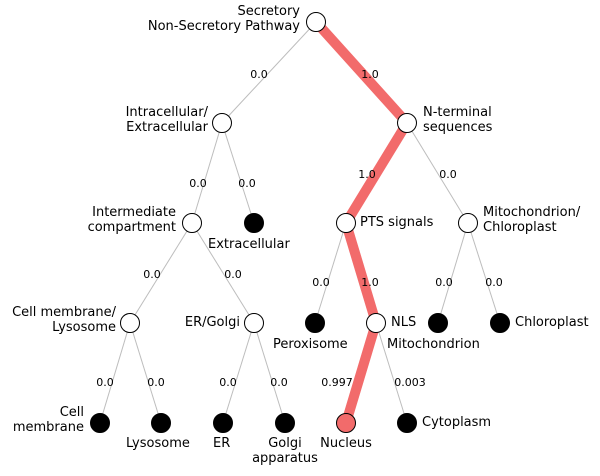  Describe the element at coordinates (254, 323) in the screenshot. I see `node-er-golgi` at that location.